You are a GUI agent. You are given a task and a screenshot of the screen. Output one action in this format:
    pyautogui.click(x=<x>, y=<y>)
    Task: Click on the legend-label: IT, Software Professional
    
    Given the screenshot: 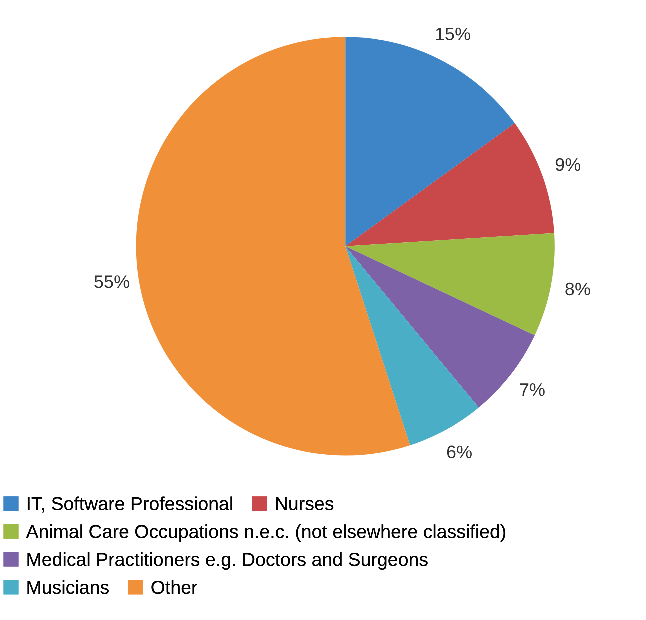 What is the action you would take?
    pyautogui.click(x=130, y=504)
    